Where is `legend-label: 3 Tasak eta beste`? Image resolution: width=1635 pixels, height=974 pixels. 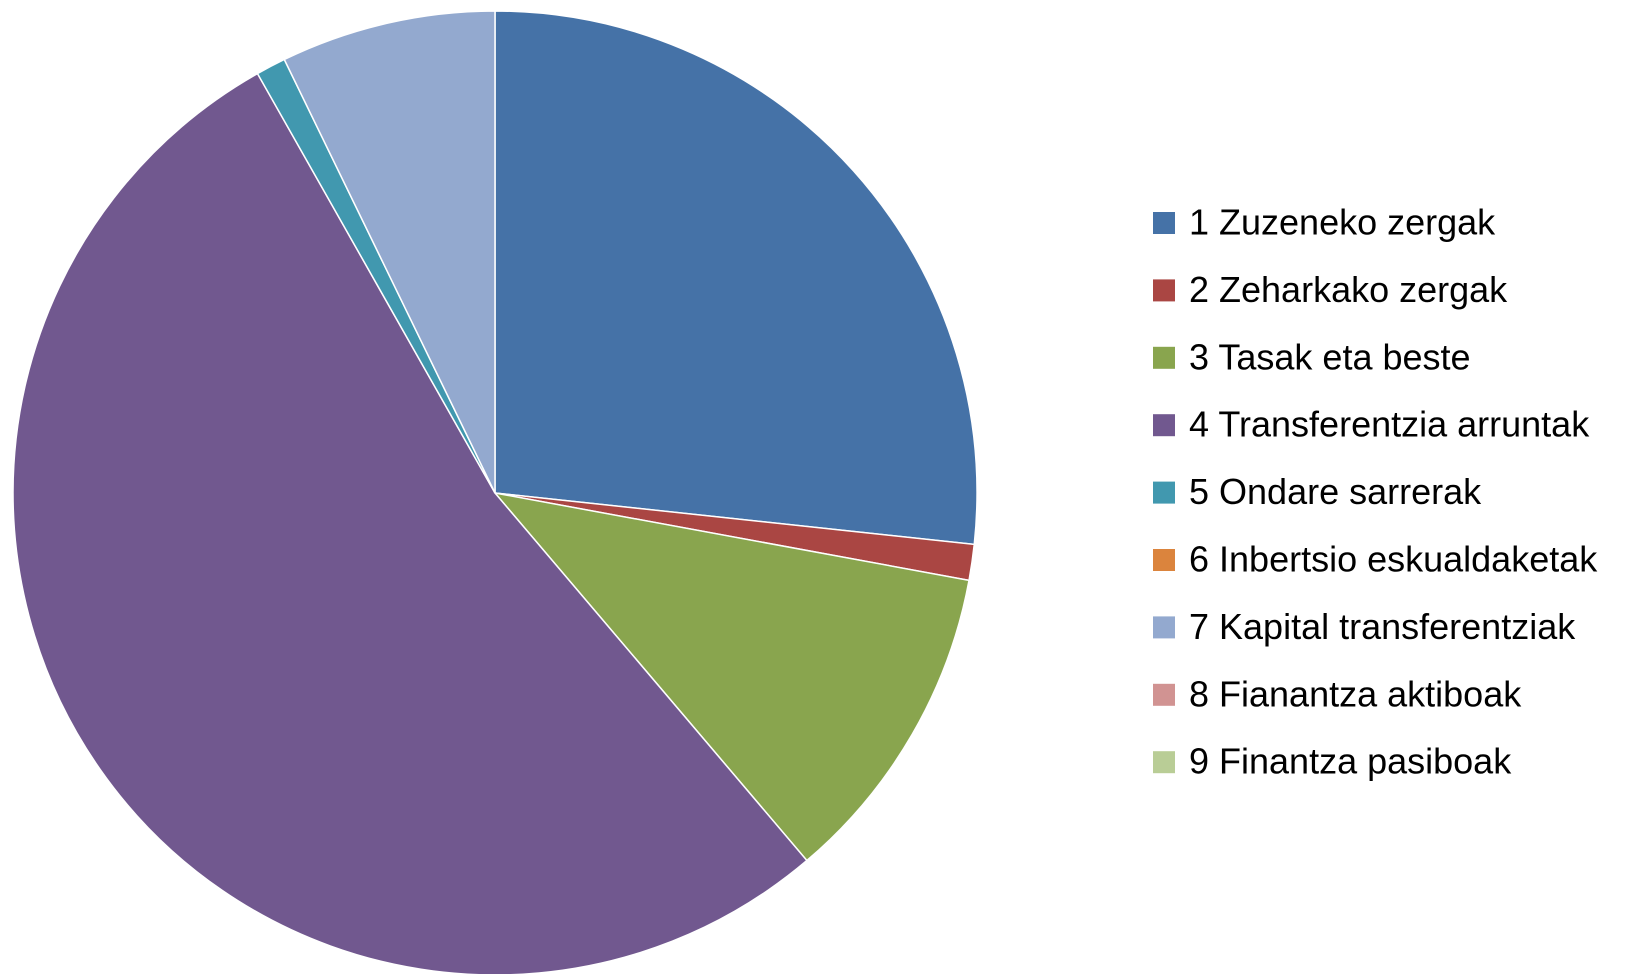
legend-label: 3 Tasak eta beste is located at coordinates (1330, 356).